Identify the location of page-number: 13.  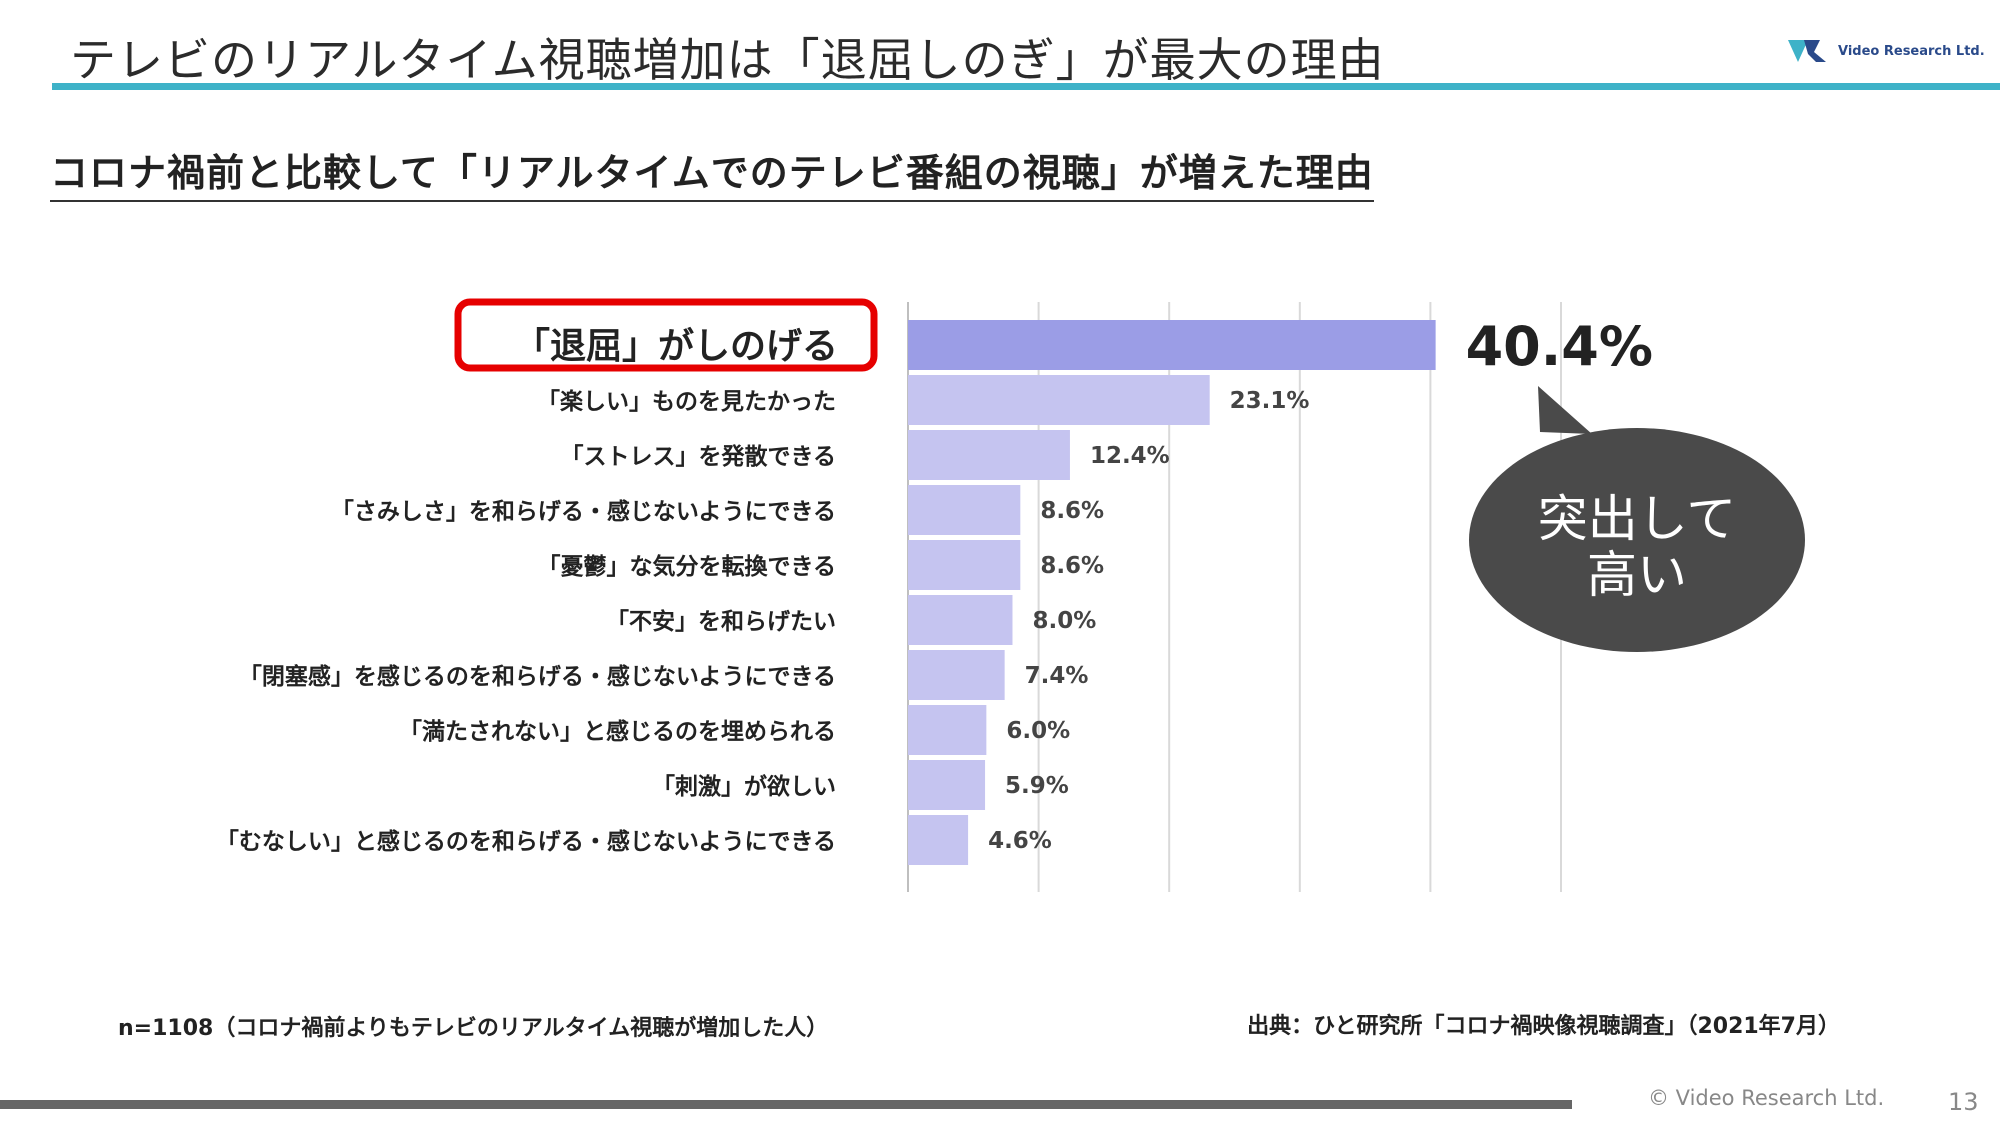
(1963, 1102).